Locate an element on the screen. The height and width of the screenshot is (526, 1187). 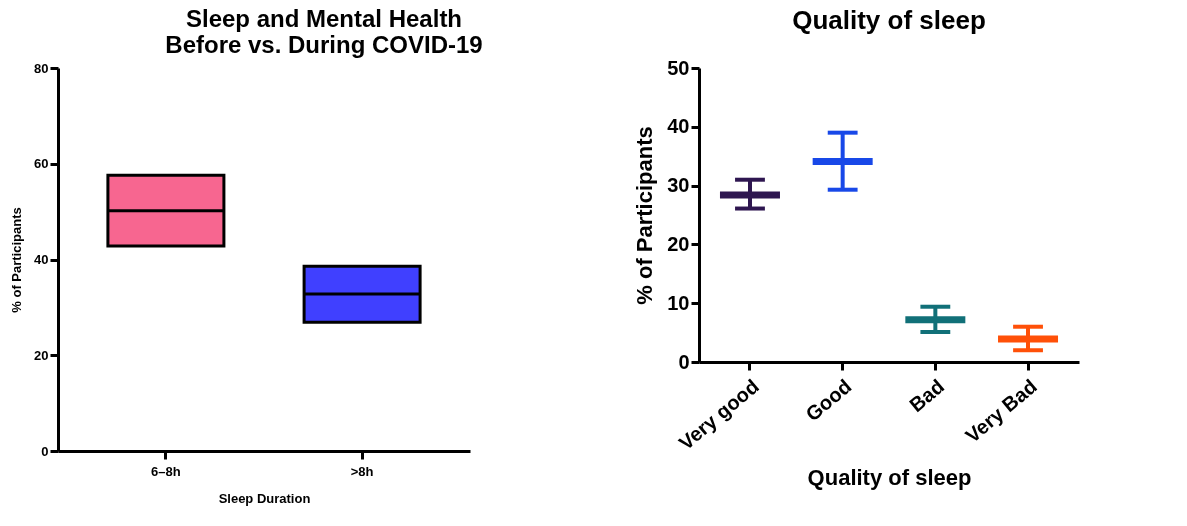
y-tick-label: 30 is located at coordinates (678, 185).